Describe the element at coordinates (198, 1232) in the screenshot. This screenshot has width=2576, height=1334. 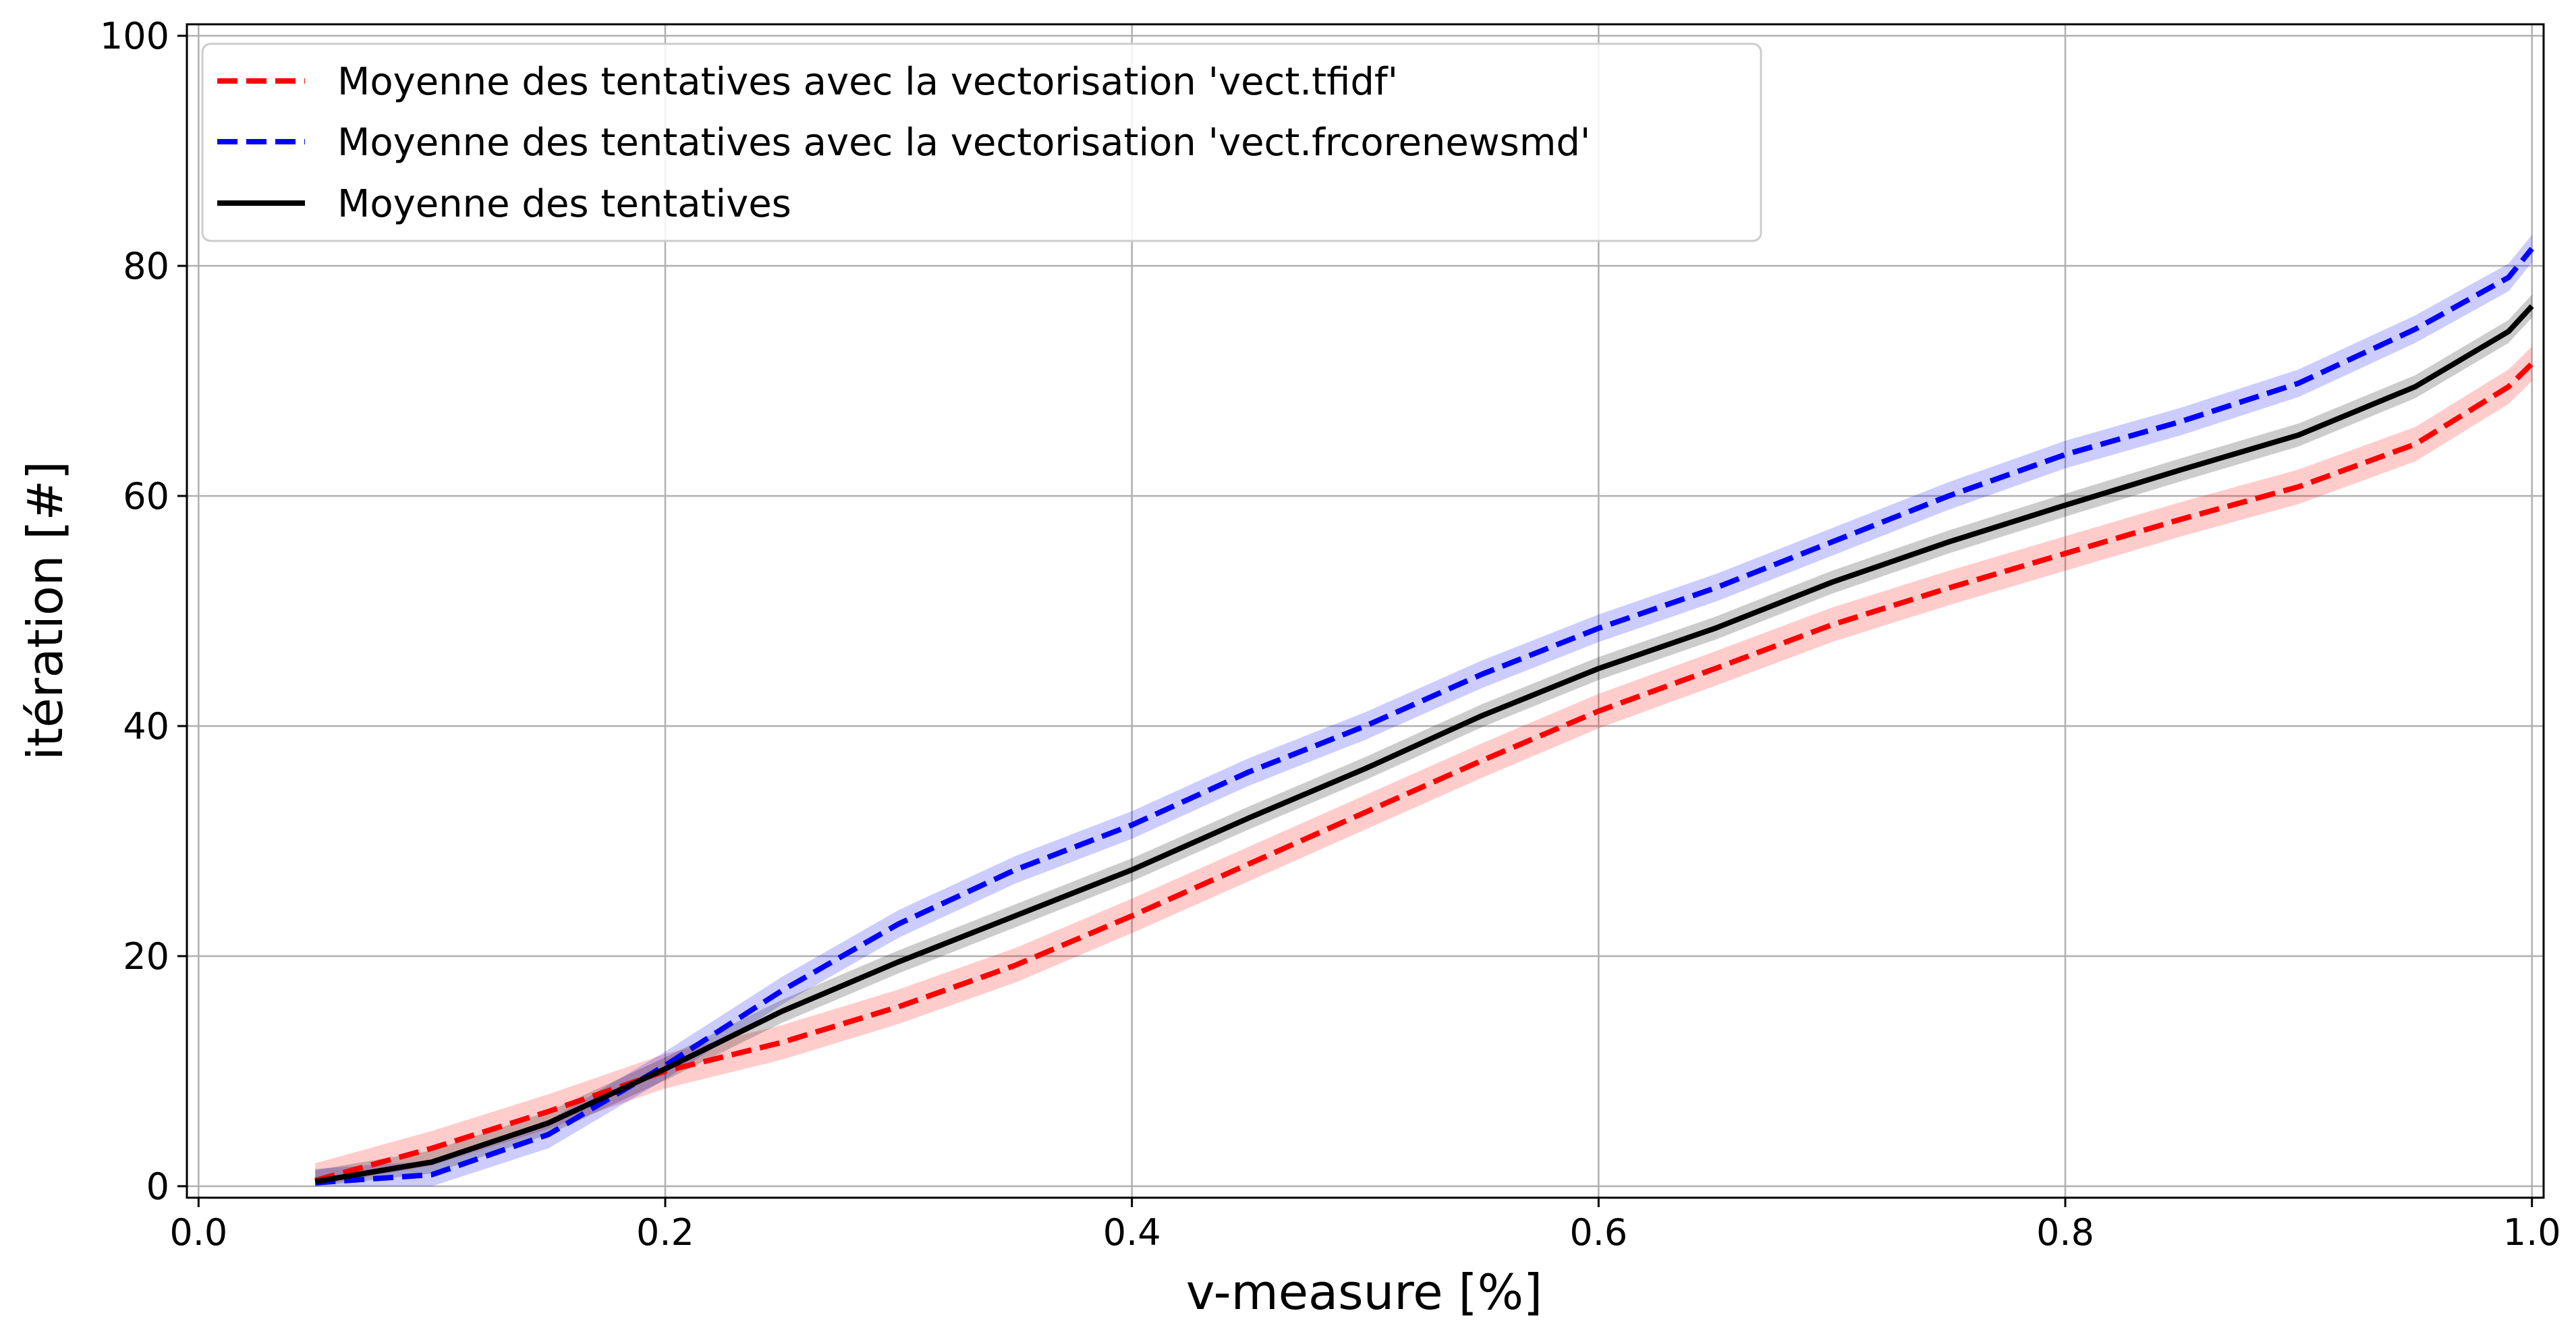
I see `x-tick-label: 0.0` at that location.